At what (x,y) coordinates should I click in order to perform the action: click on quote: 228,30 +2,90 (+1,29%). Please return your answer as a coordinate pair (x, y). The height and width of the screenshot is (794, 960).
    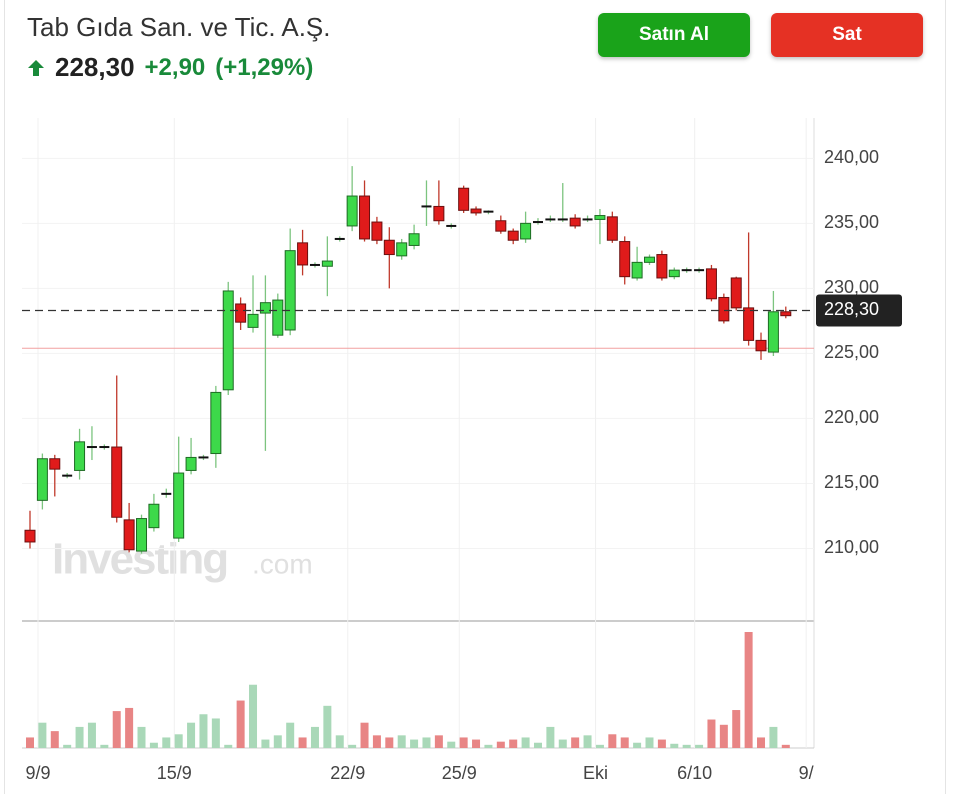
    Looking at the image, I should click on (170, 67).